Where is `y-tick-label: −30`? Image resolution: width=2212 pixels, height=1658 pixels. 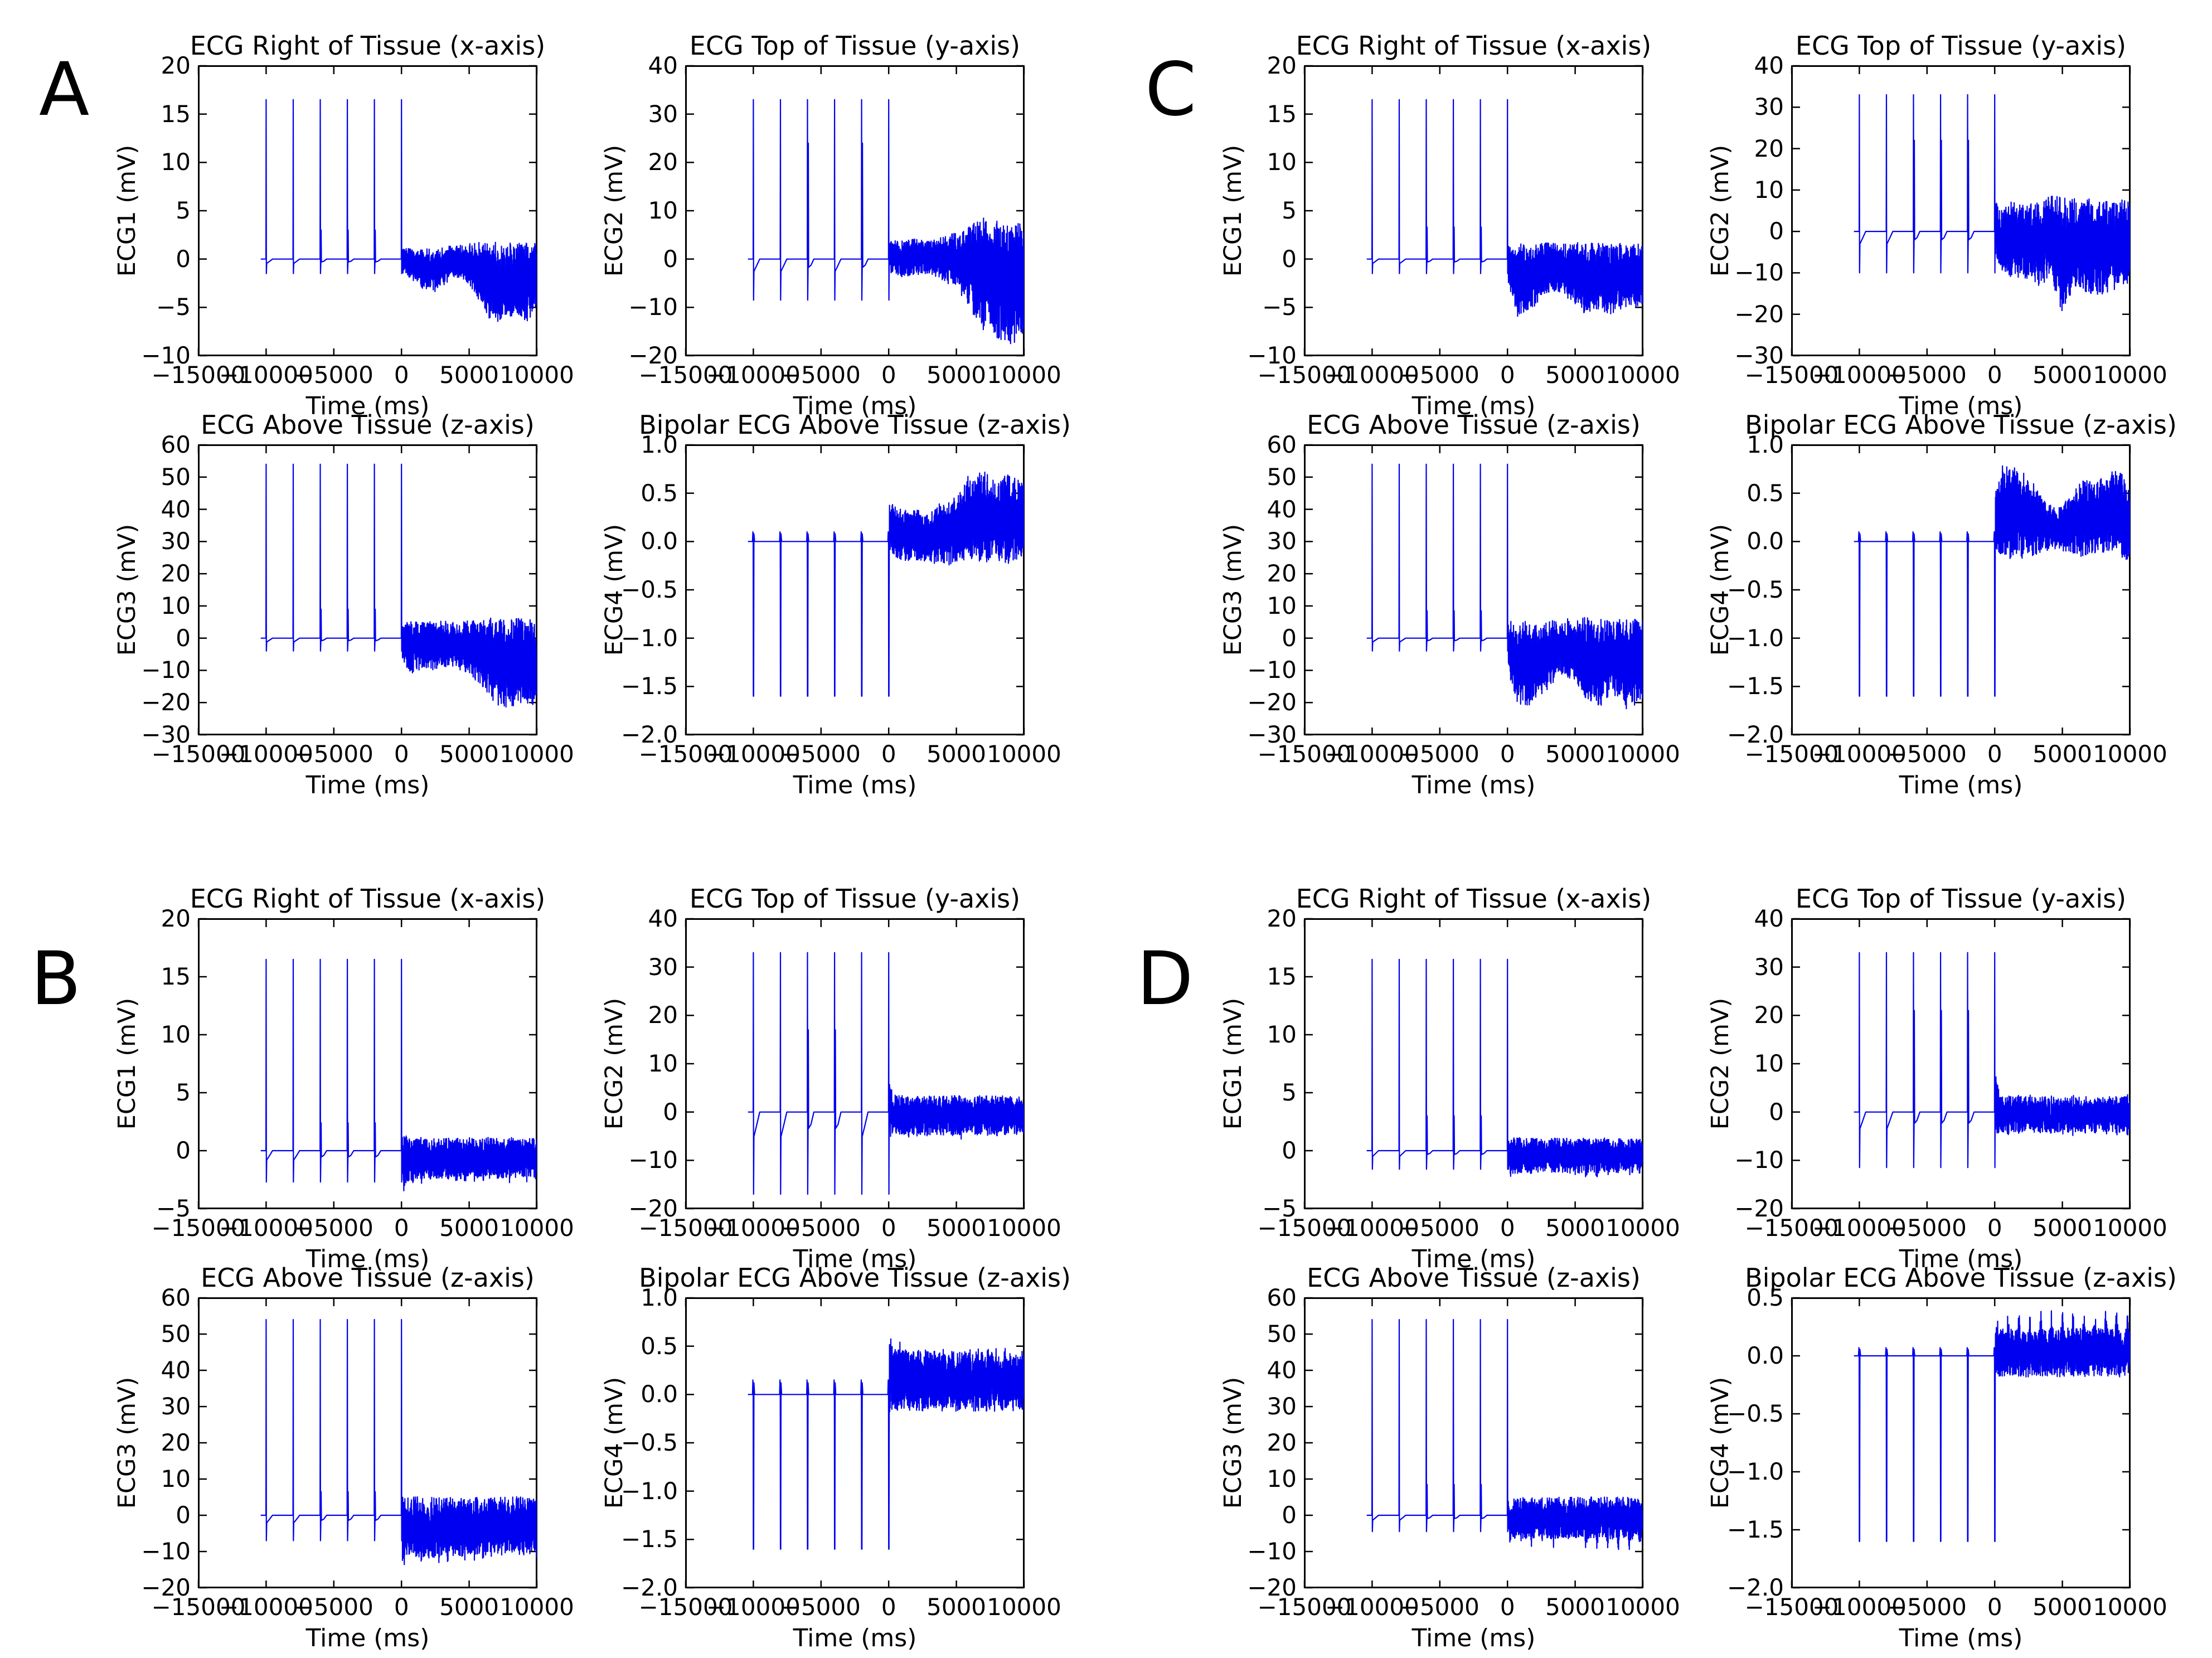
y-tick-label: −30 is located at coordinates (1759, 356).